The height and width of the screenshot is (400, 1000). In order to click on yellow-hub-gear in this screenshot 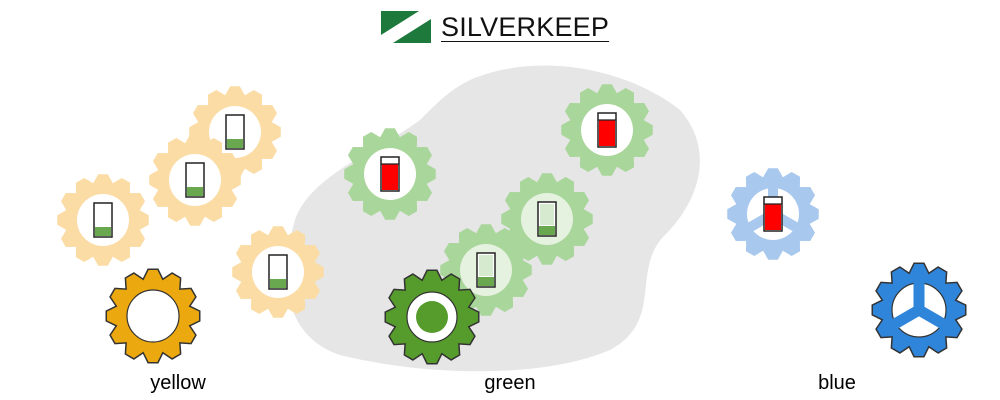, I will do `click(153, 316)`.